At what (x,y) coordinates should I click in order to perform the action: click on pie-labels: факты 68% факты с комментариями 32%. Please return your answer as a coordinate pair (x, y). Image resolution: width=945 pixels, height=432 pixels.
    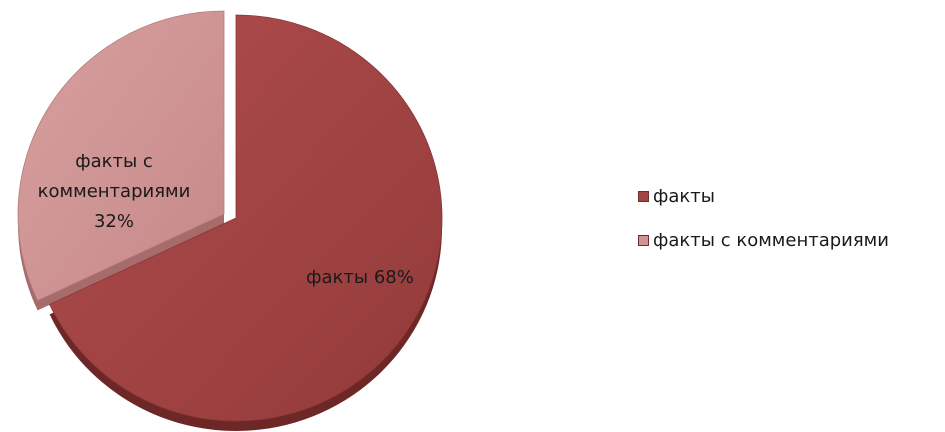
    Looking at the image, I should click on (226, 219).